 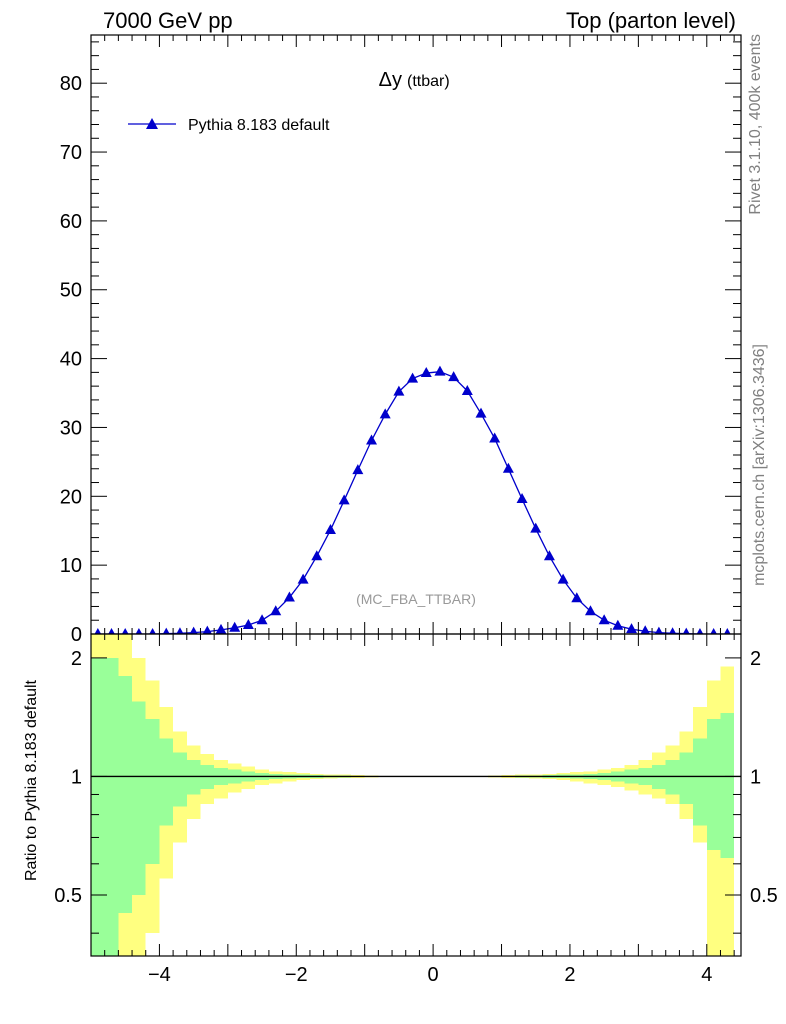 I want to click on main-y-tick-label: 10, so click(x=71, y=566).